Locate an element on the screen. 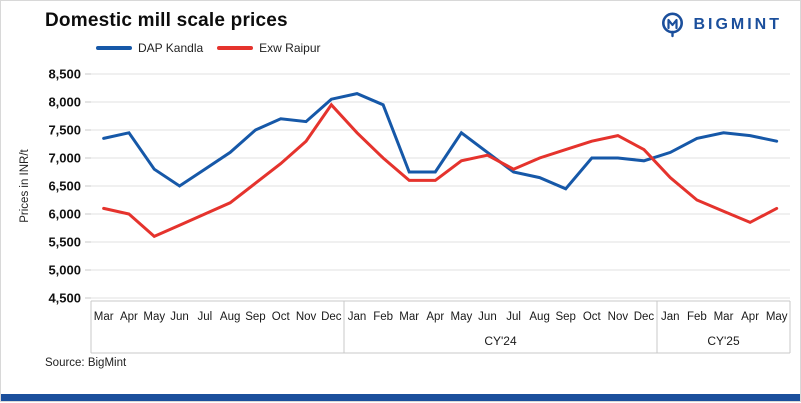 Image resolution: width=801 pixels, height=403 pixels. brand-name: BIGMINT is located at coordinates (737, 24).